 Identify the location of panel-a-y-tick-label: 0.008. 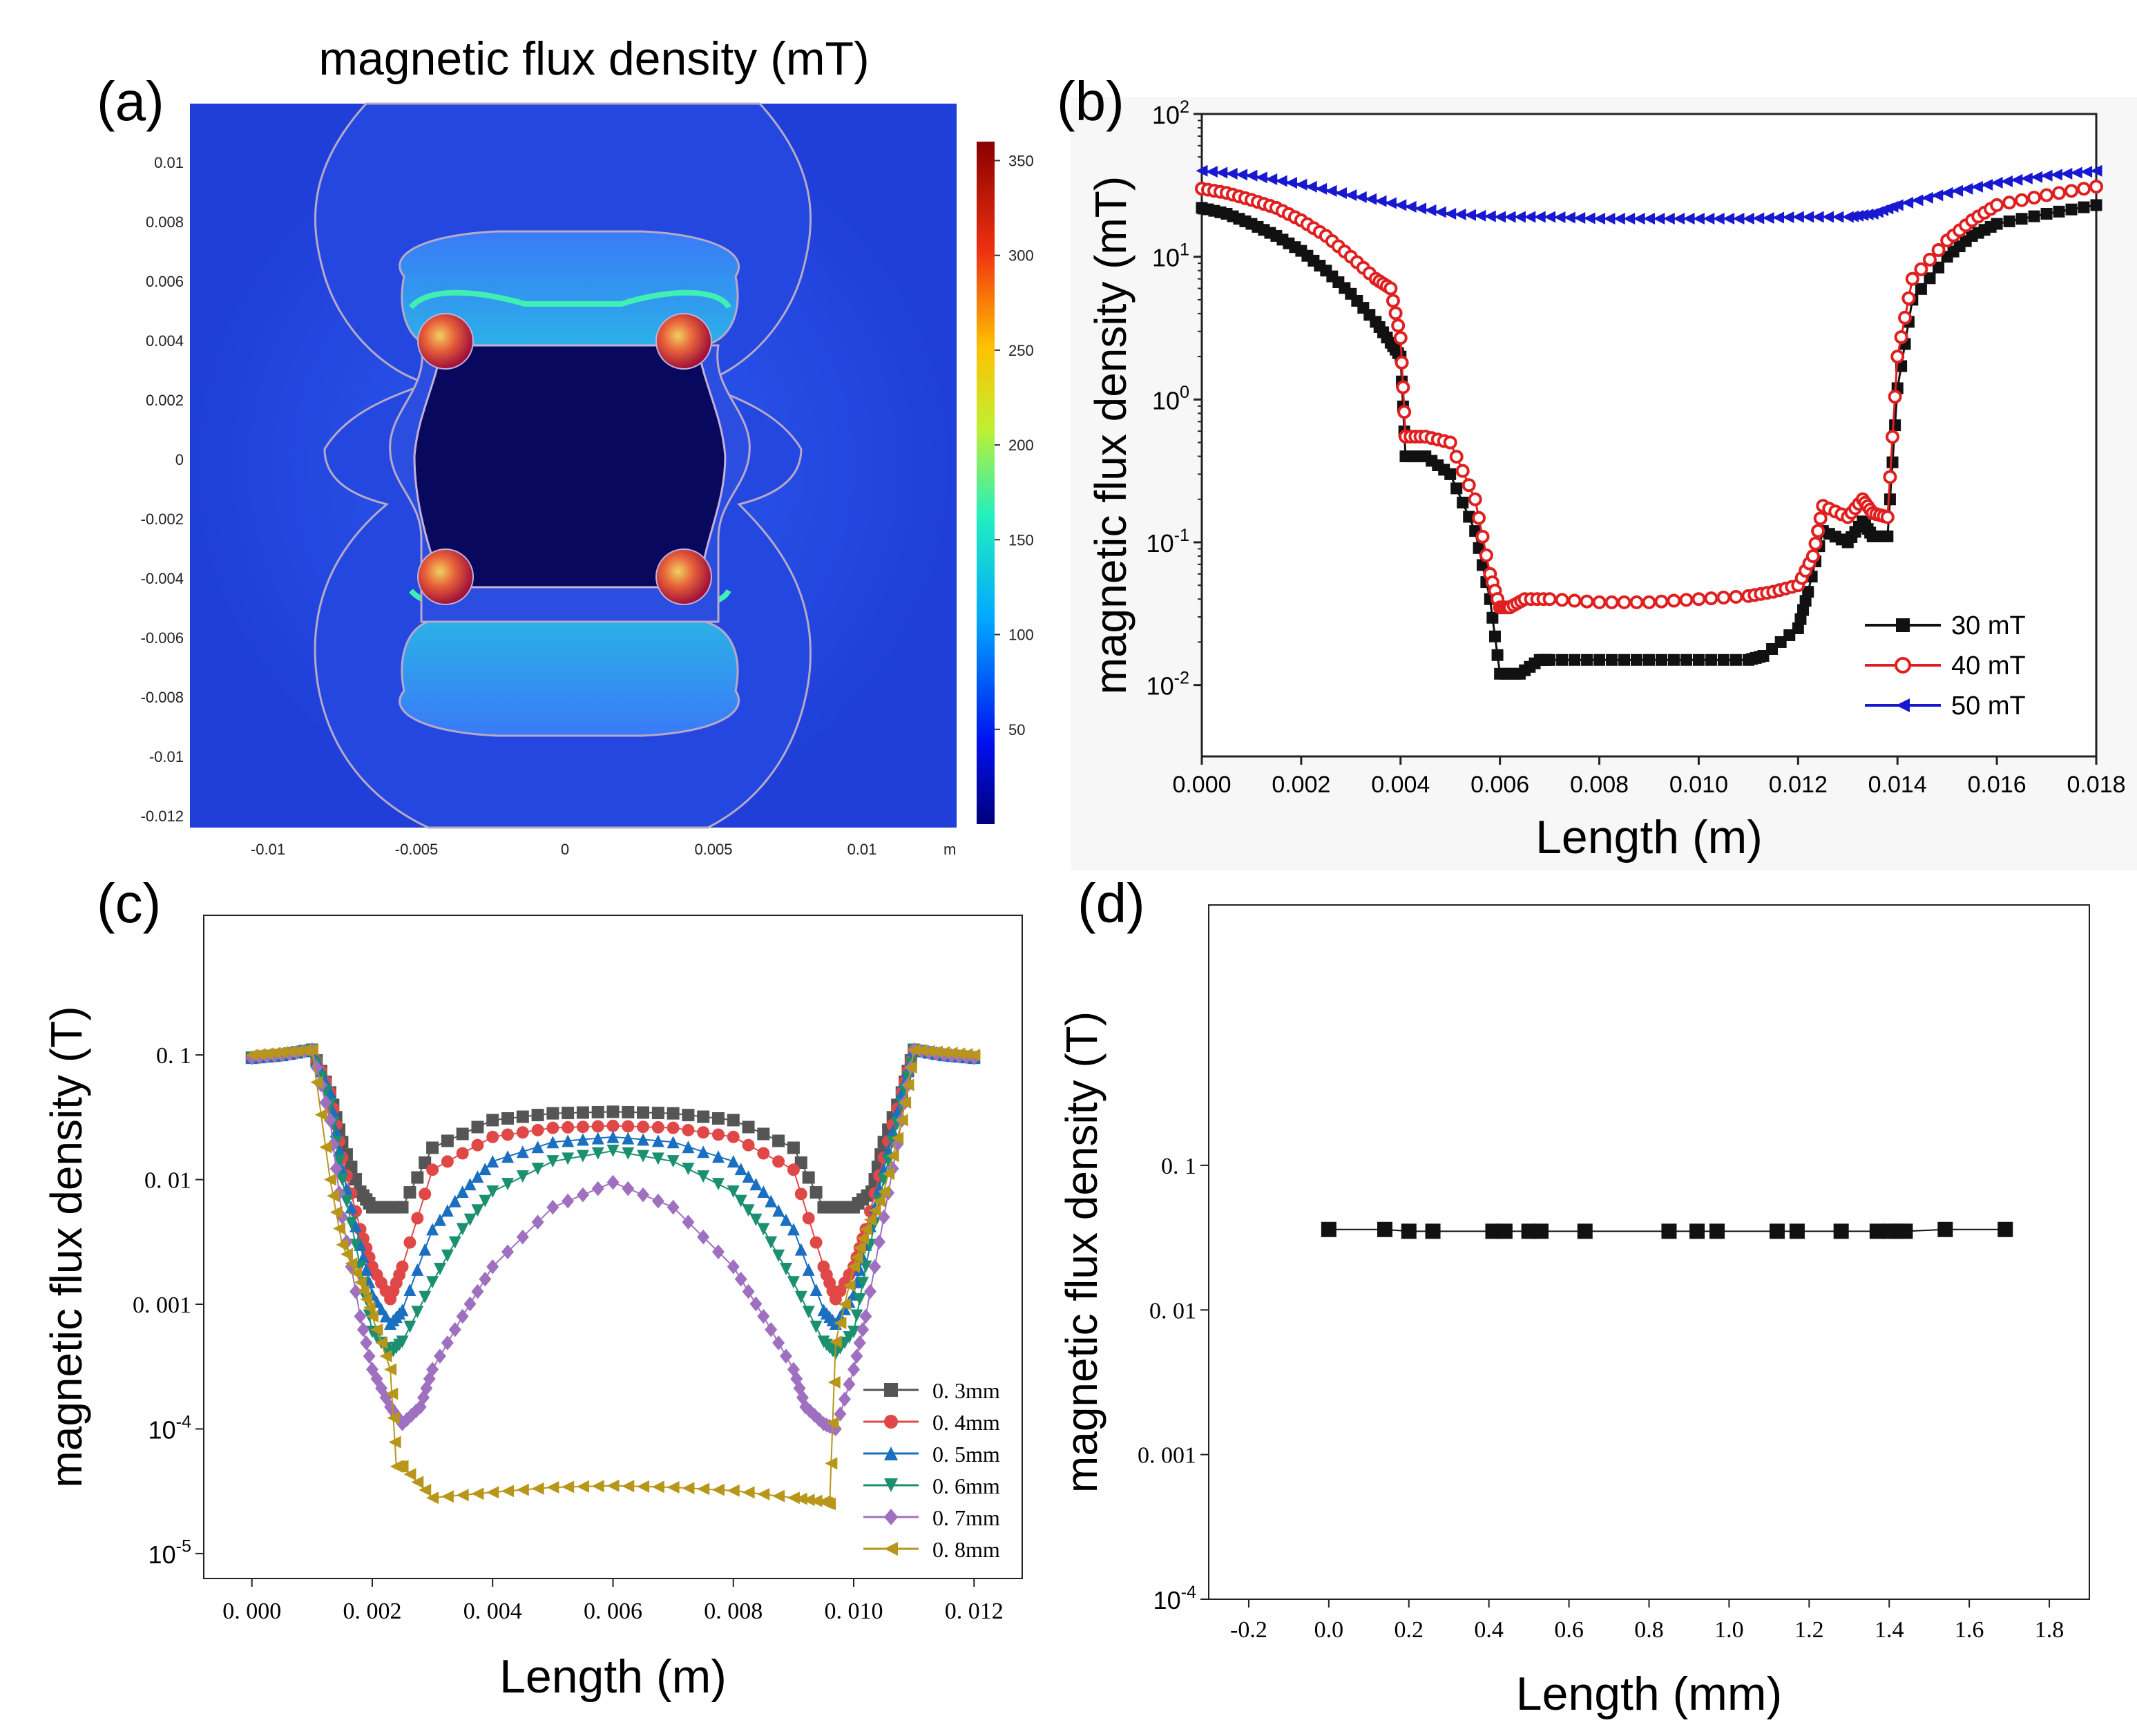
(165, 222).